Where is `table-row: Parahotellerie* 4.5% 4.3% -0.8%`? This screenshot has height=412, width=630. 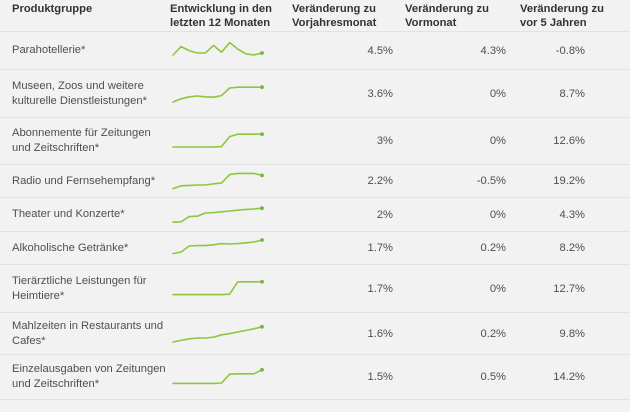
table-row: Parahotellerie* 4.5% 4.3% -0.8% is located at coordinates (315, 51).